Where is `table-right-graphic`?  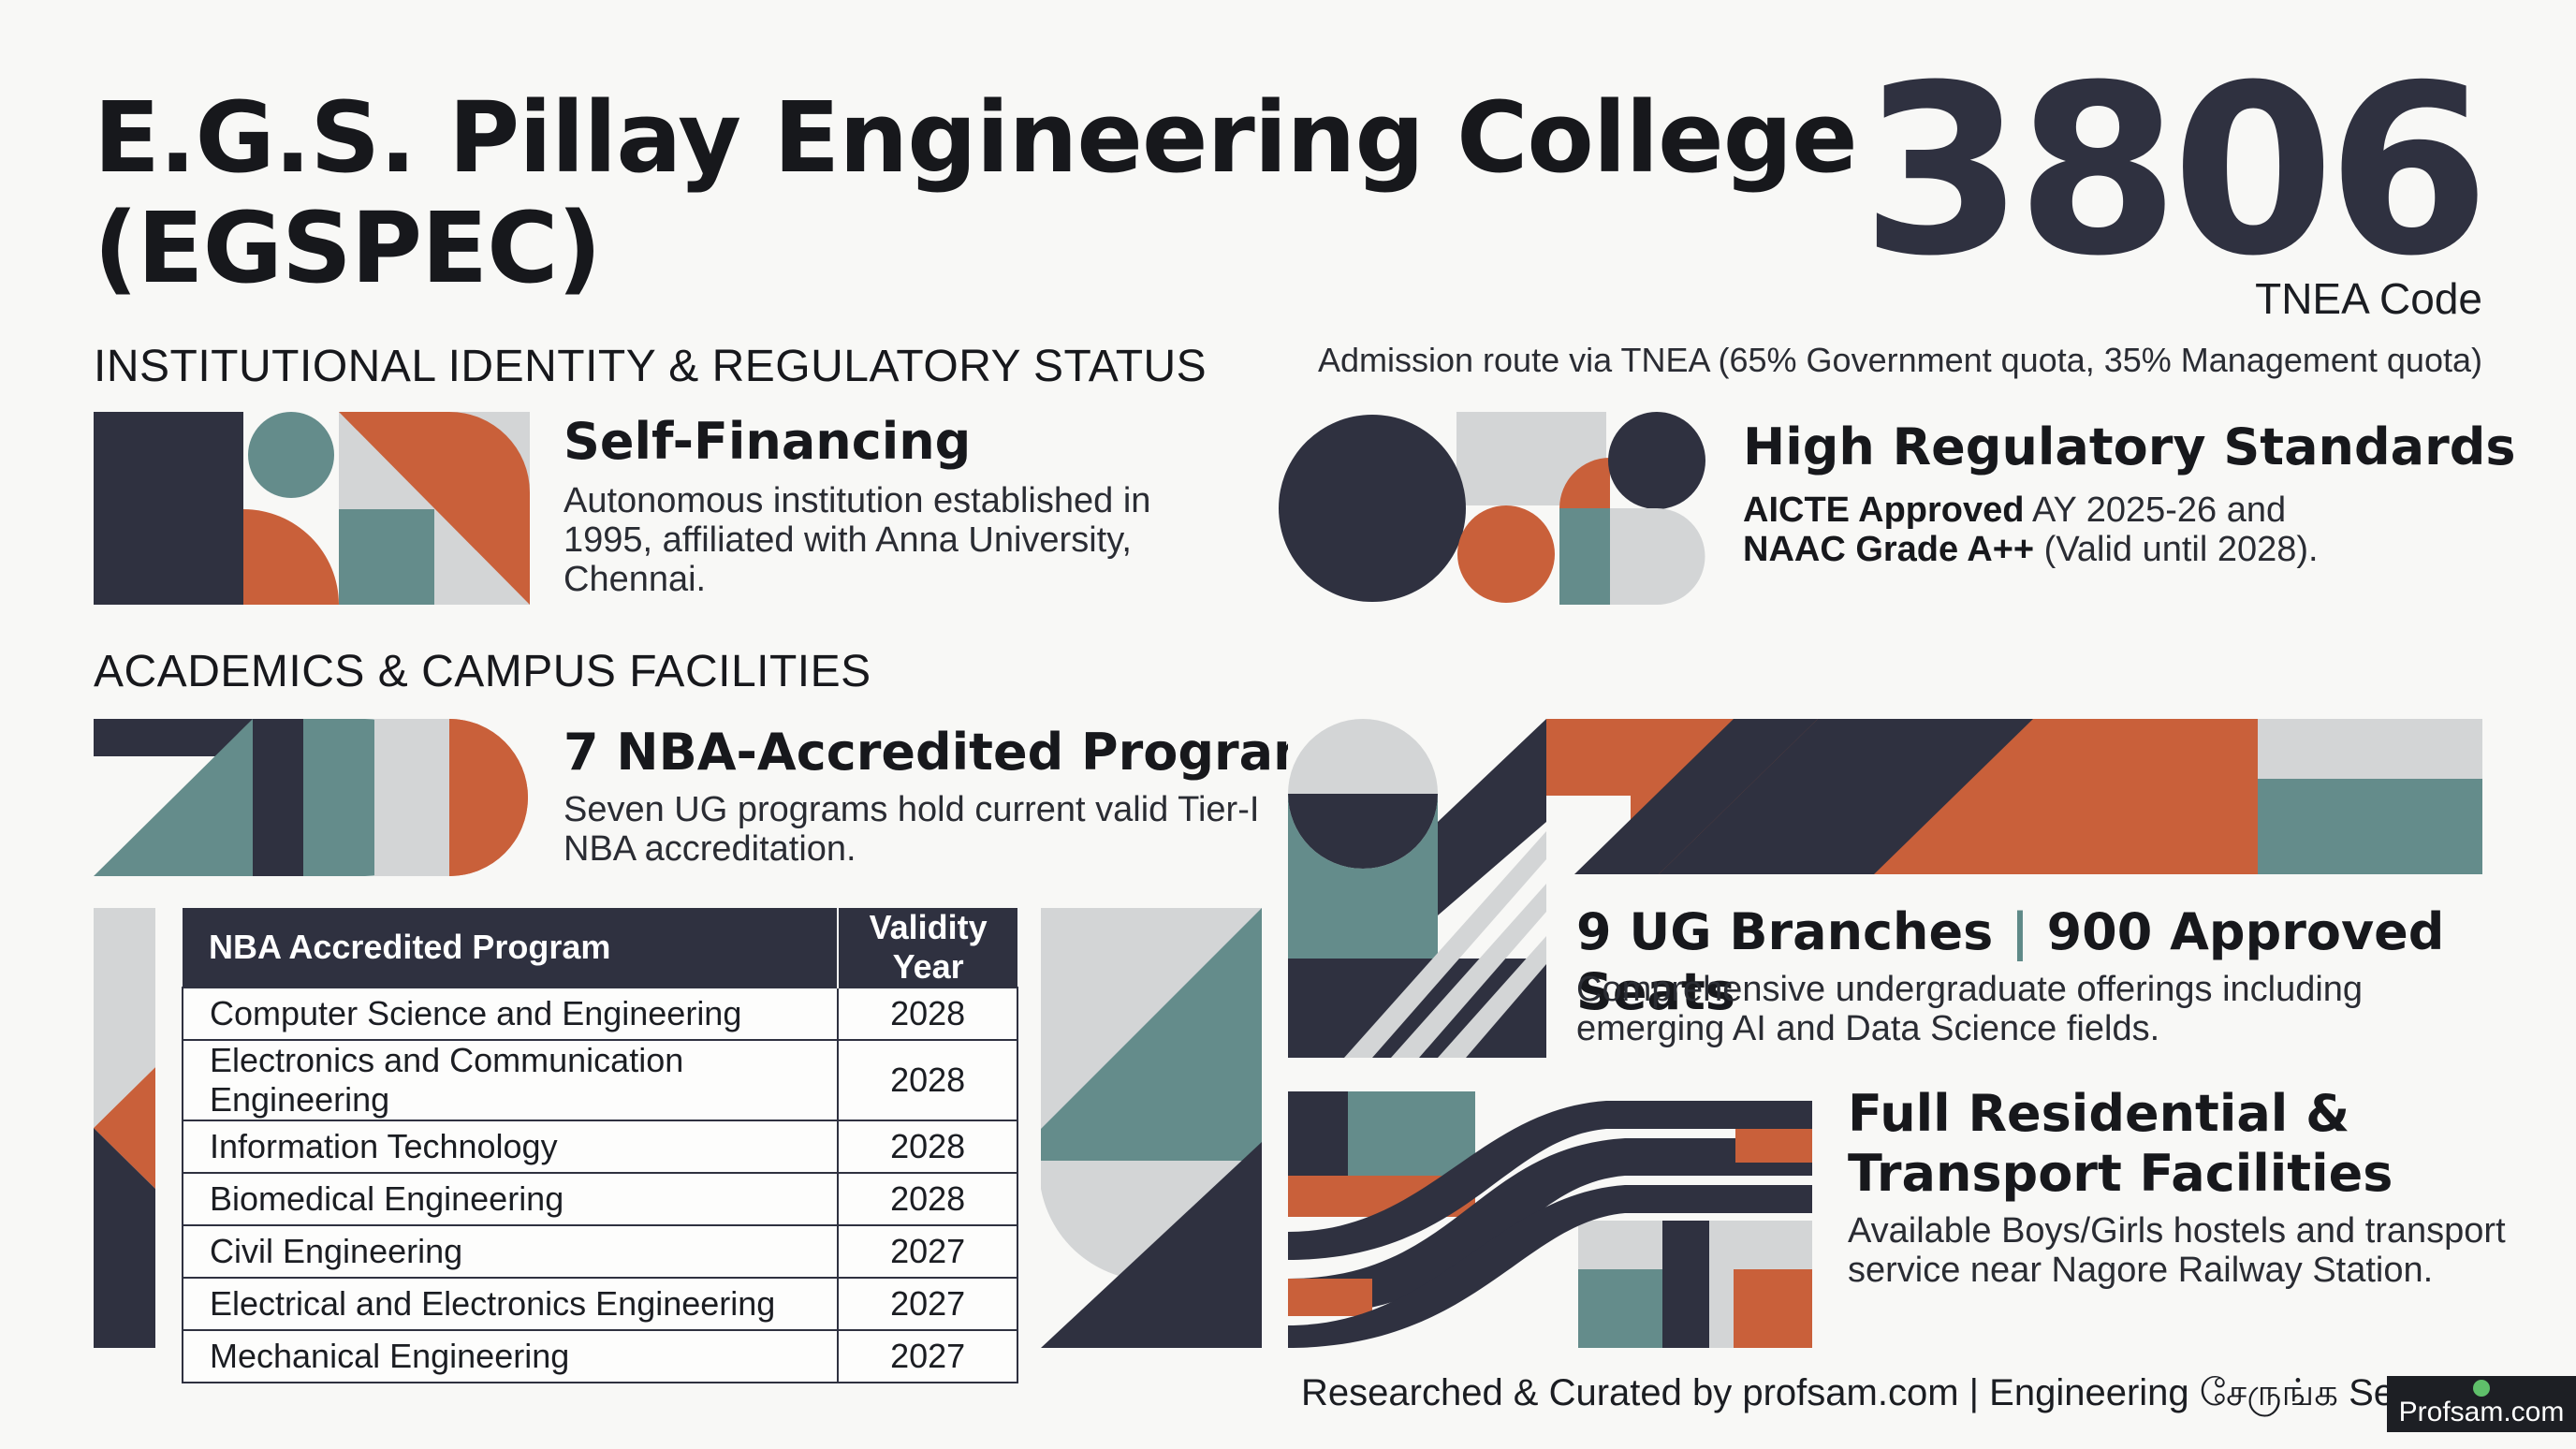 table-right-graphic is located at coordinates (1151, 1128).